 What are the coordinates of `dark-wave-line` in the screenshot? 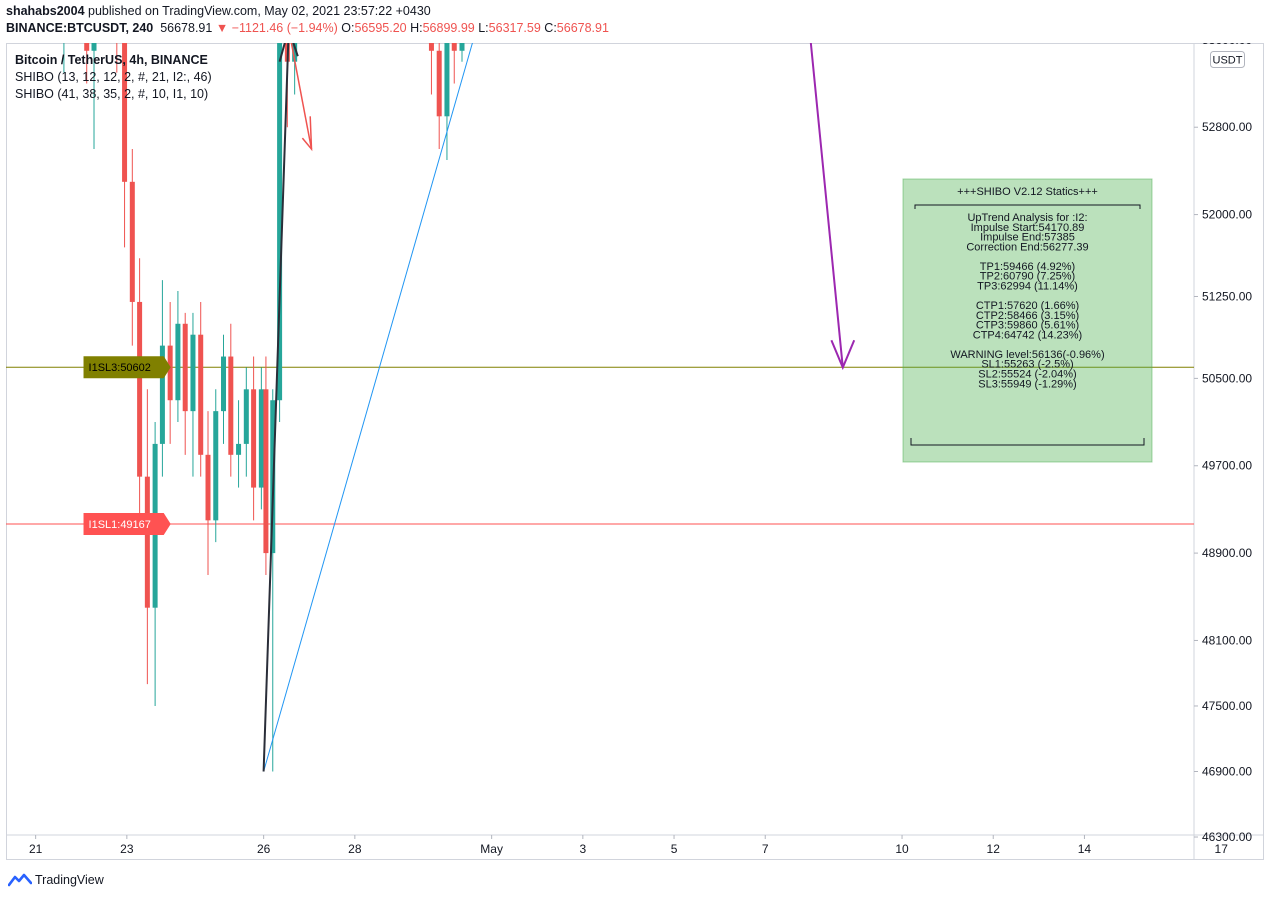 It's located at (276, 407).